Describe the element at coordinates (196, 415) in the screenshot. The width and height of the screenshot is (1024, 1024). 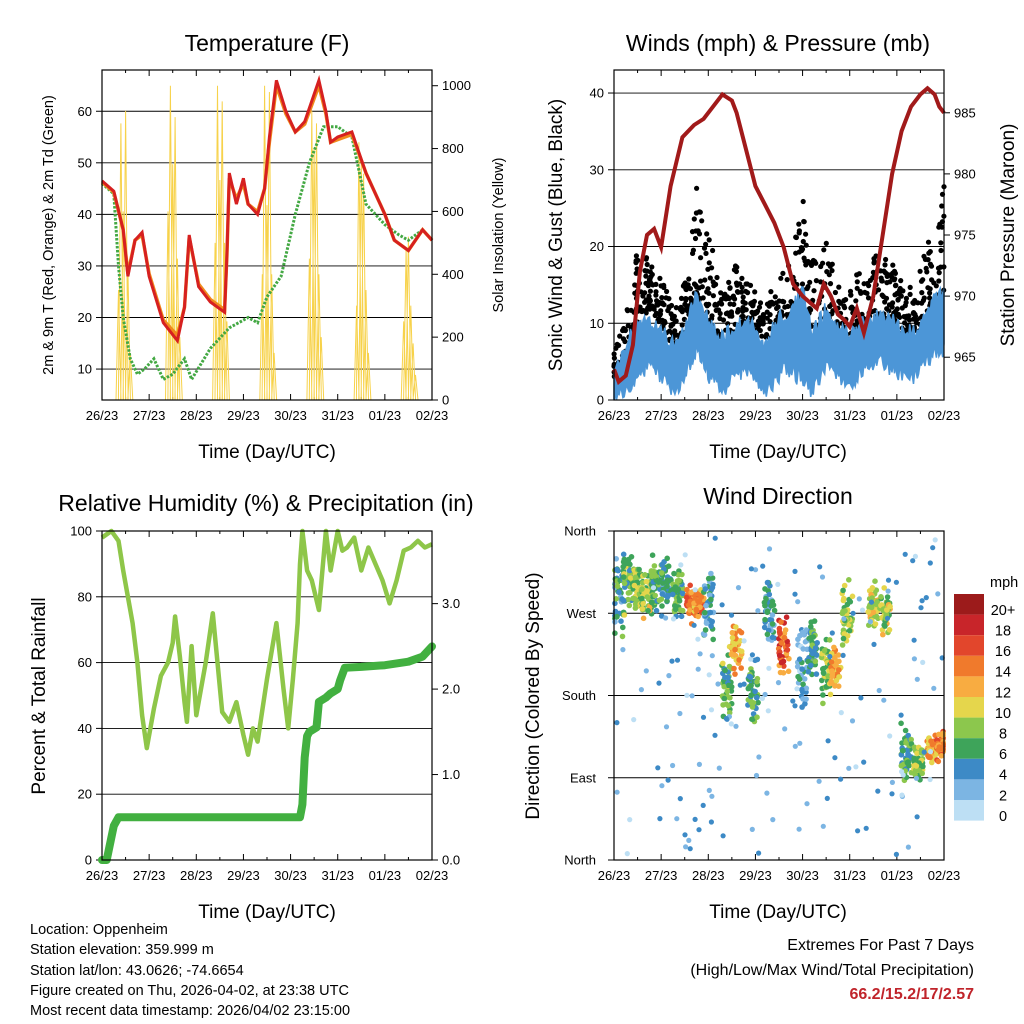
I see `temperature-x-tick-label: 28/23` at that location.